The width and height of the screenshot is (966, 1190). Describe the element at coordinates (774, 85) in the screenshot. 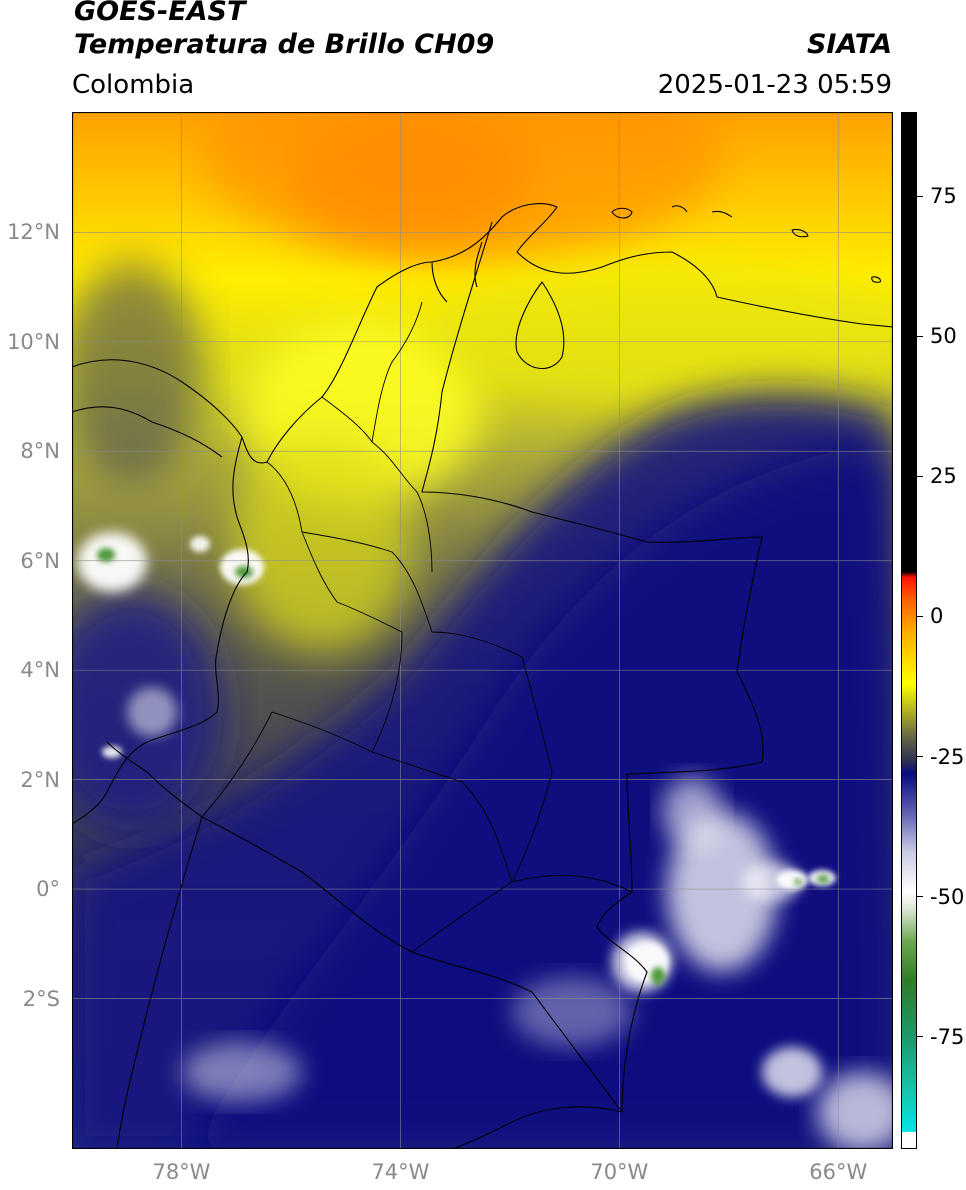

I see `timestamp-label: 2025-01-23 05:59` at that location.